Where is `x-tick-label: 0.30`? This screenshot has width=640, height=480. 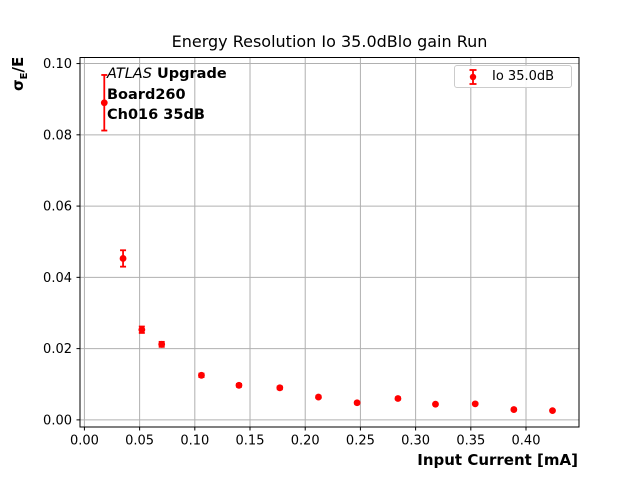
x-tick-label: 0.30 is located at coordinates (415, 441).